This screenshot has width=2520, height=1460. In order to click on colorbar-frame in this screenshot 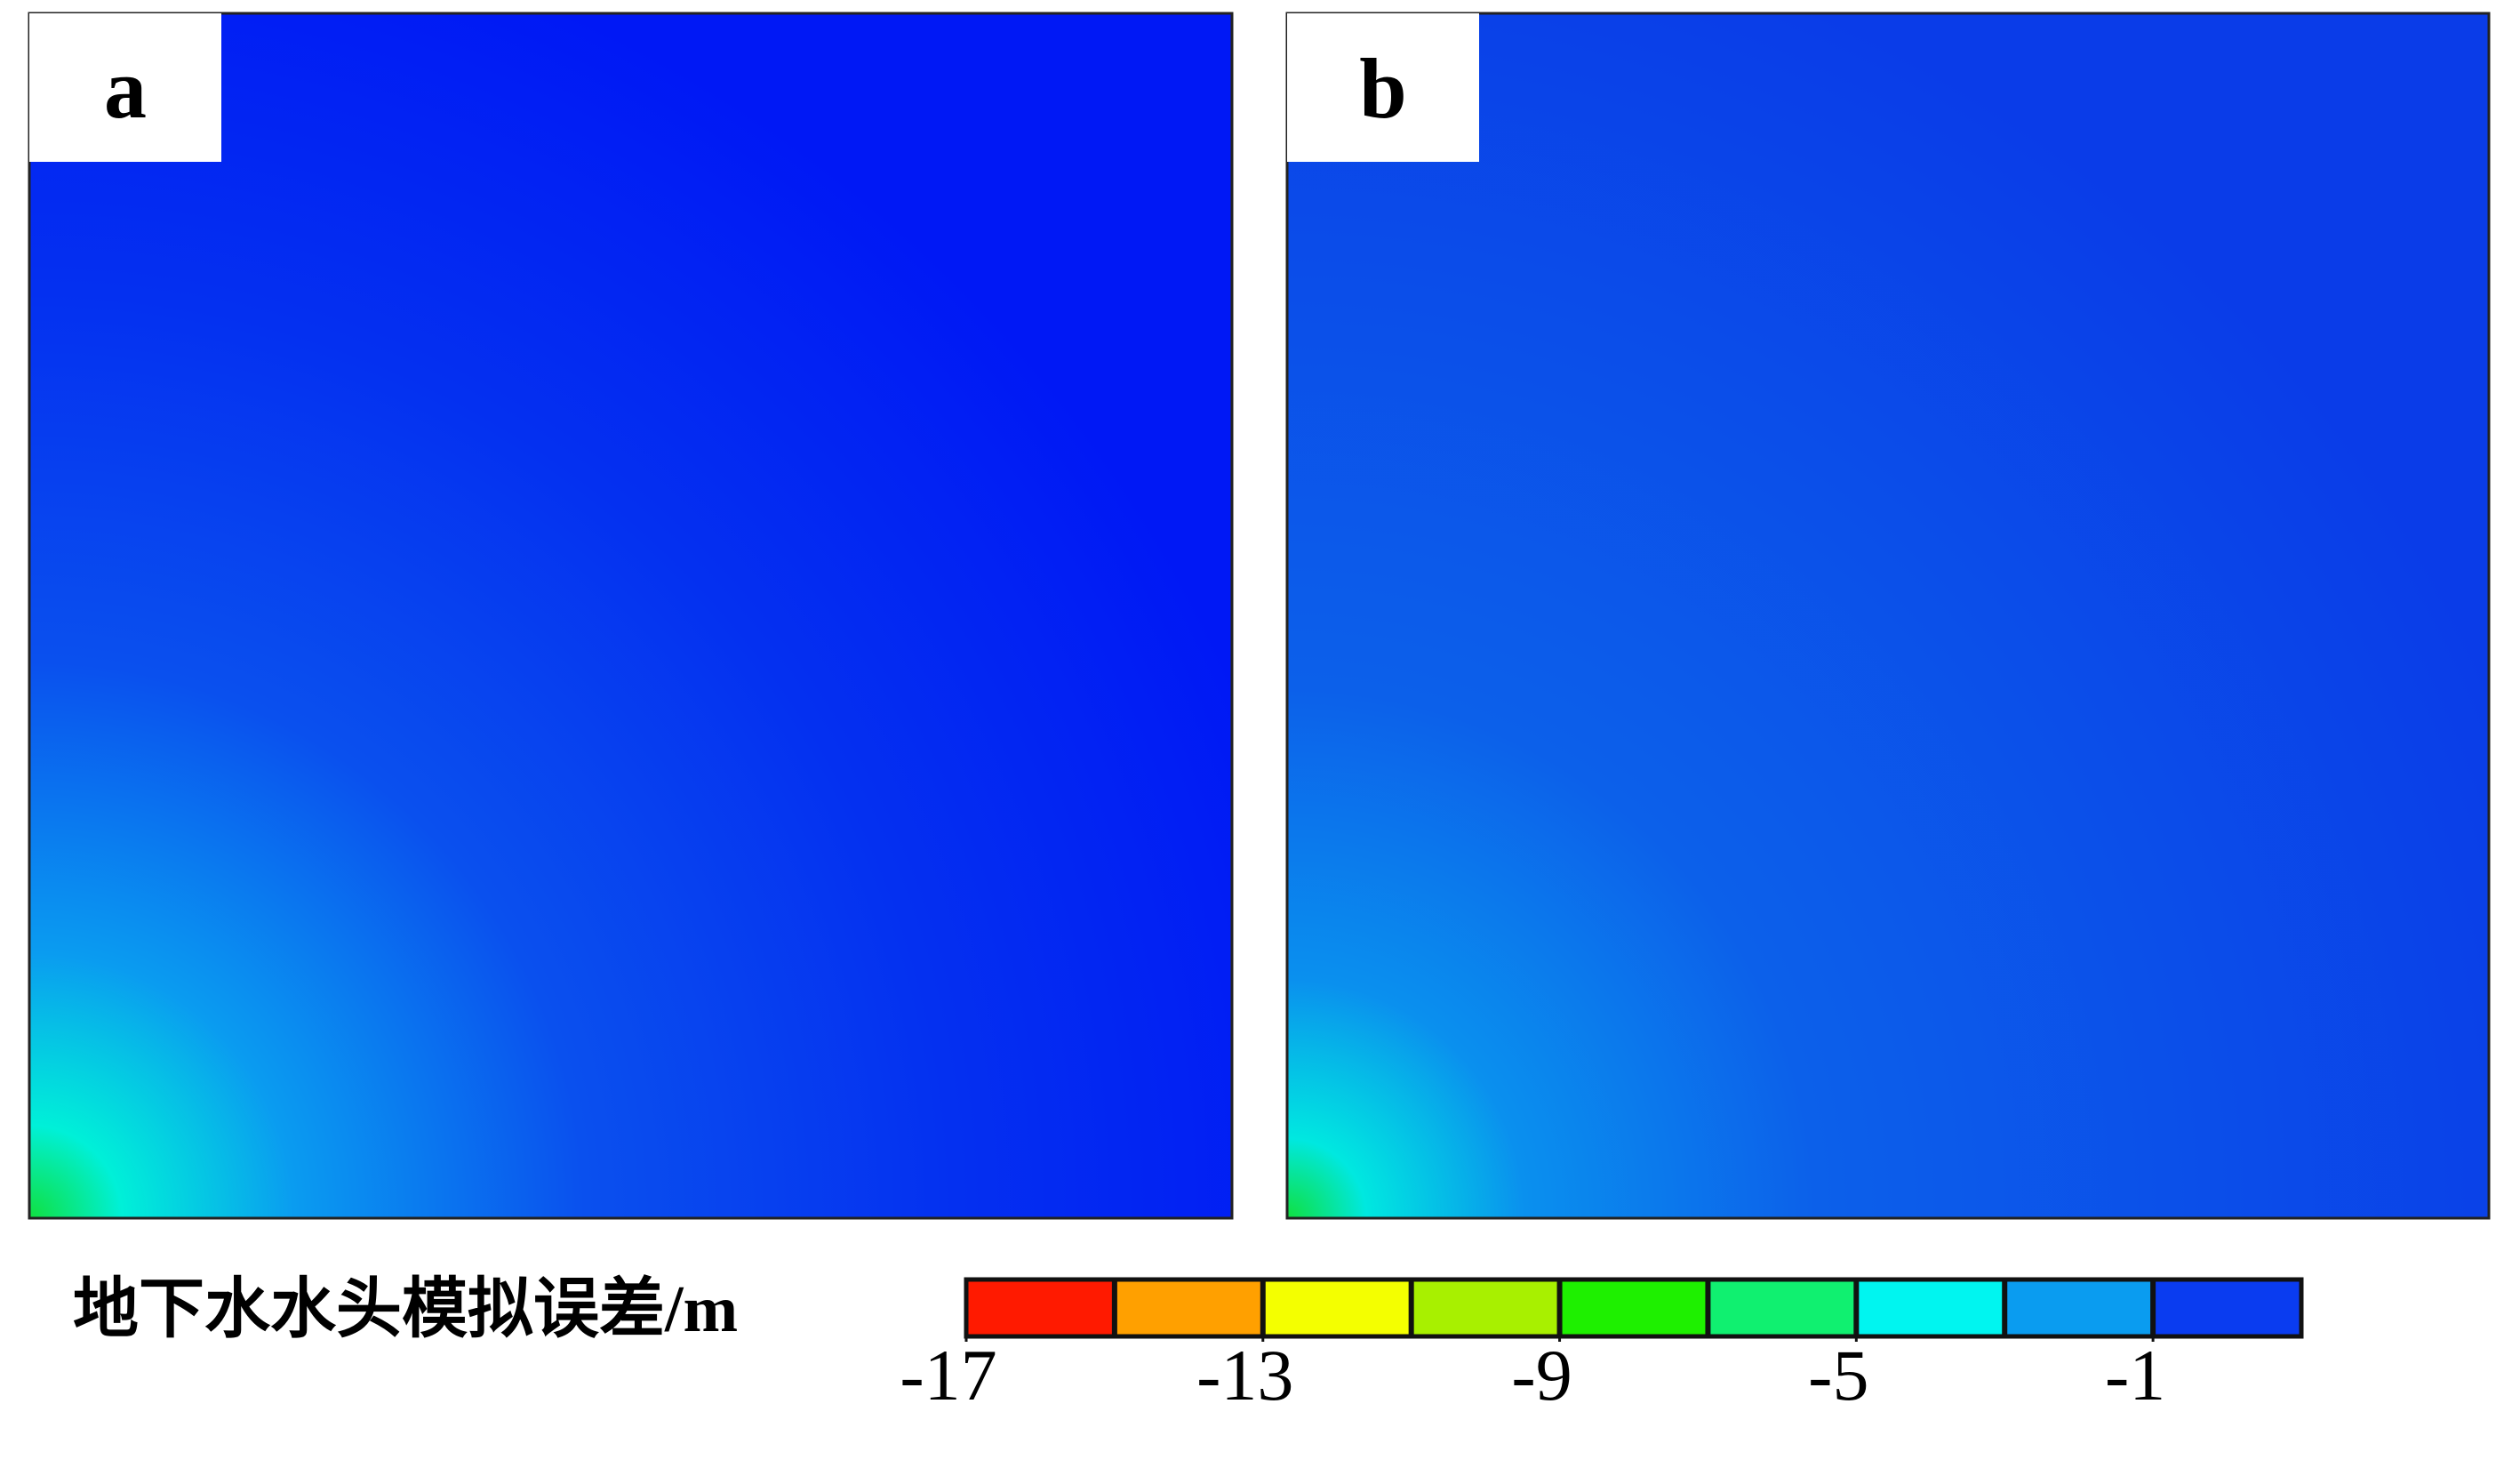, I will do `click(1634, 1308)`.